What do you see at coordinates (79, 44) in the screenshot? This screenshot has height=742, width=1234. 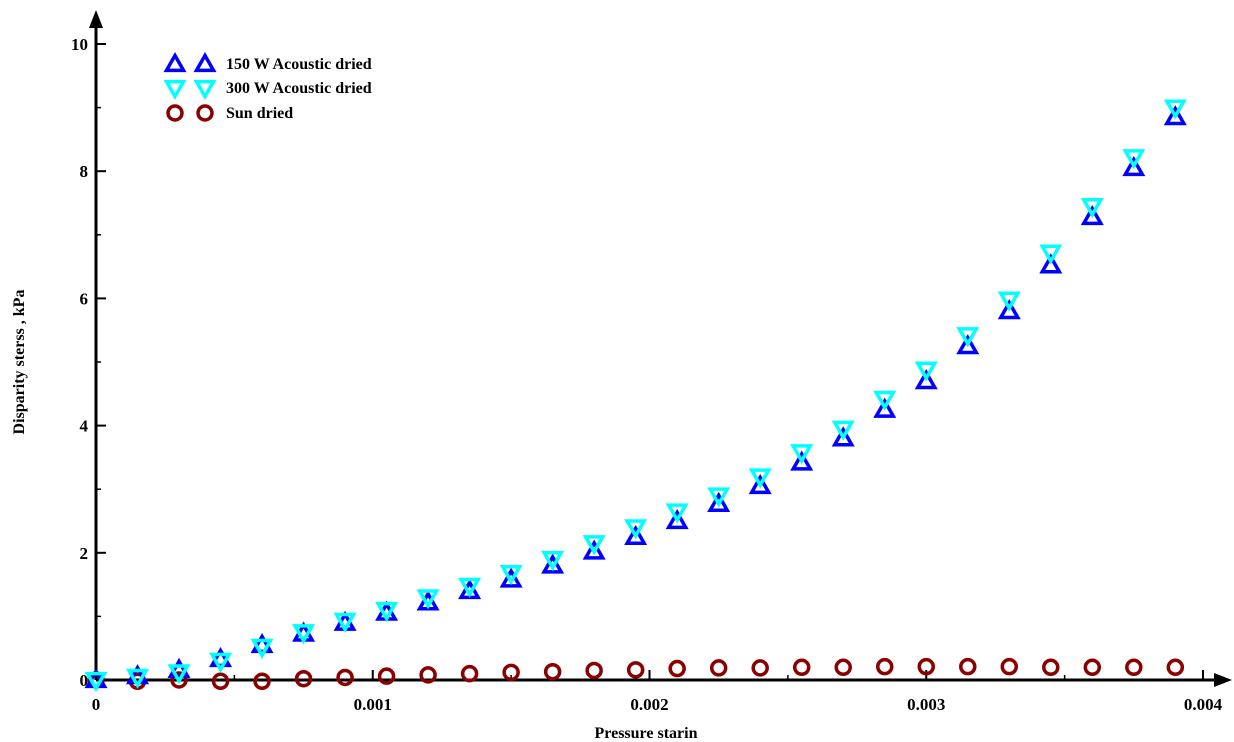 I see `y-tick-label: 10` at bounding box center [79, 44].